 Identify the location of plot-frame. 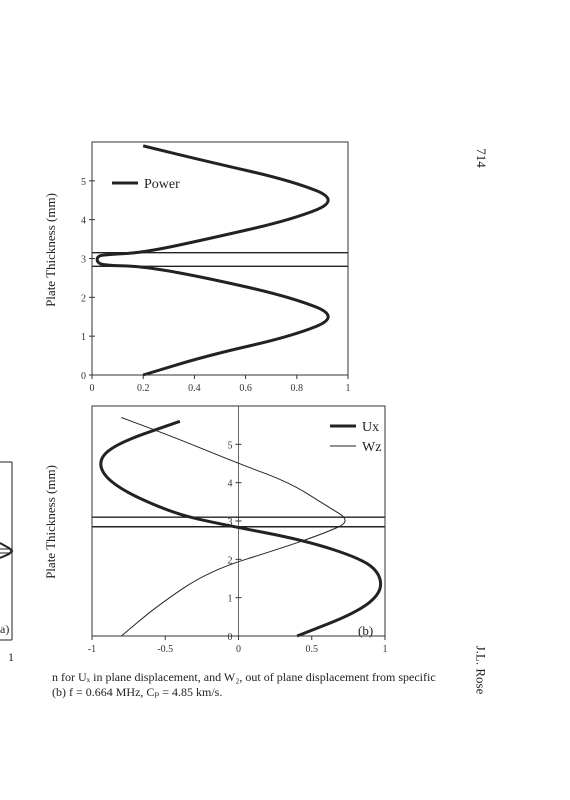
(220, 258).